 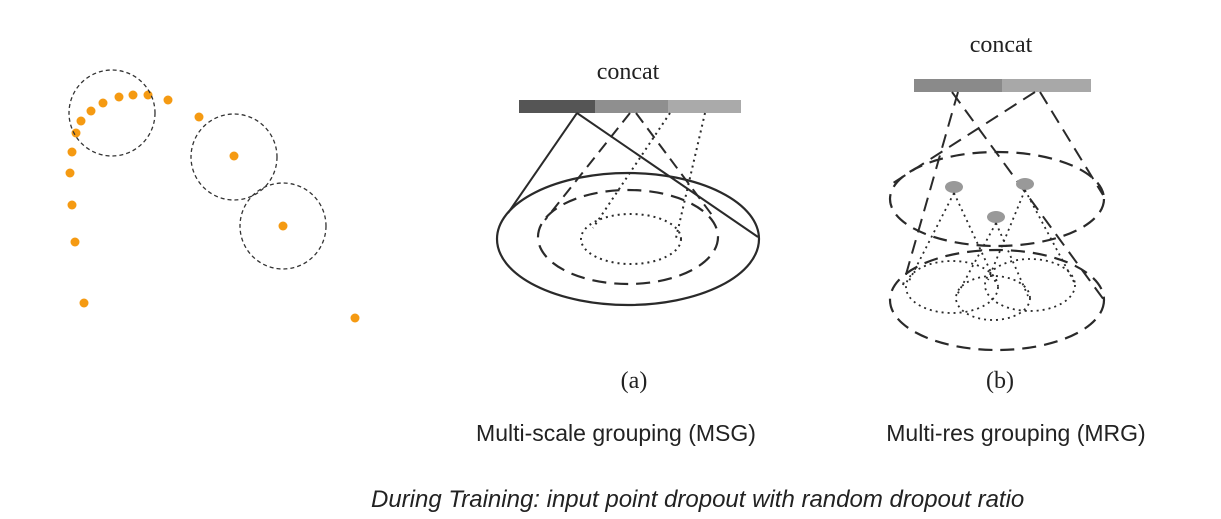 I want to click on grouping-circles, so click(x=197, y=169).